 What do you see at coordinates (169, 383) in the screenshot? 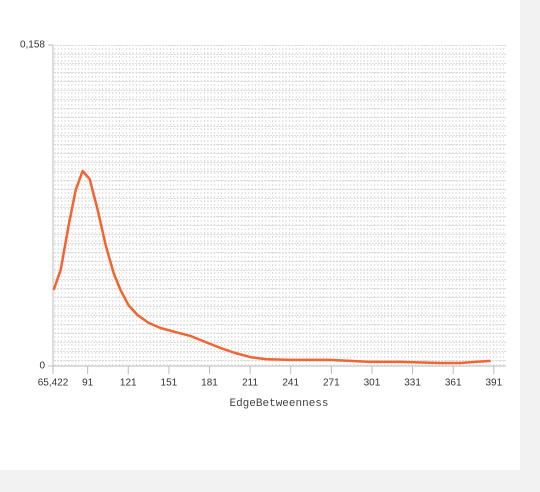
I see `x-tick-label: 151` at bounding box center [169, 383].